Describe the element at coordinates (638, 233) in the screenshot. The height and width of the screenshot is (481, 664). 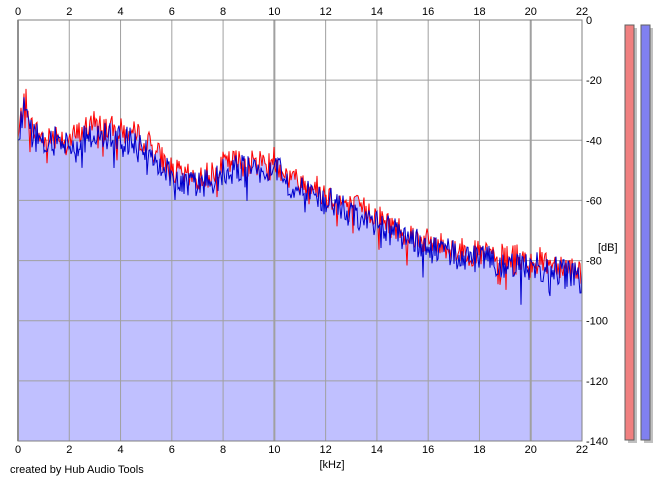
I see `level-meters` at that location.